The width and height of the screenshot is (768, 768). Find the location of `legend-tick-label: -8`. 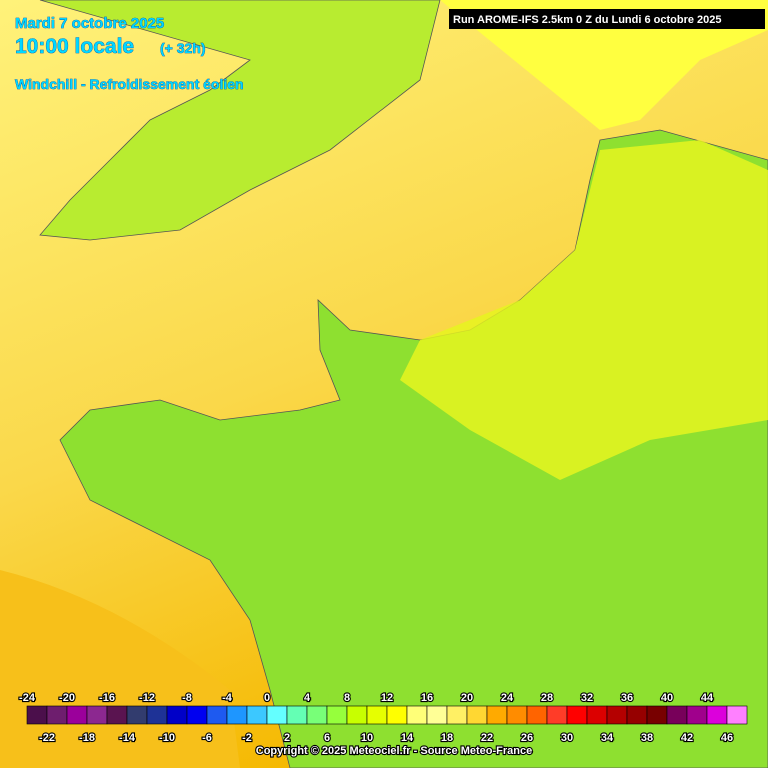

legend-tick-label: -8 is located at coordinates (187, 698).